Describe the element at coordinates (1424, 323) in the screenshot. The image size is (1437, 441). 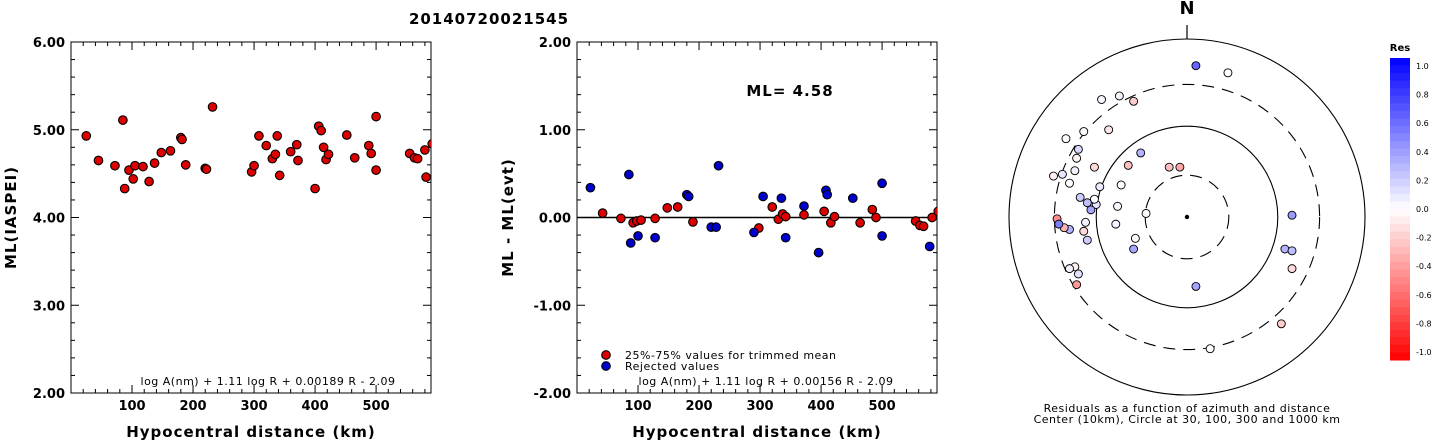
I see `colorbar-label: -0.8` at that location.